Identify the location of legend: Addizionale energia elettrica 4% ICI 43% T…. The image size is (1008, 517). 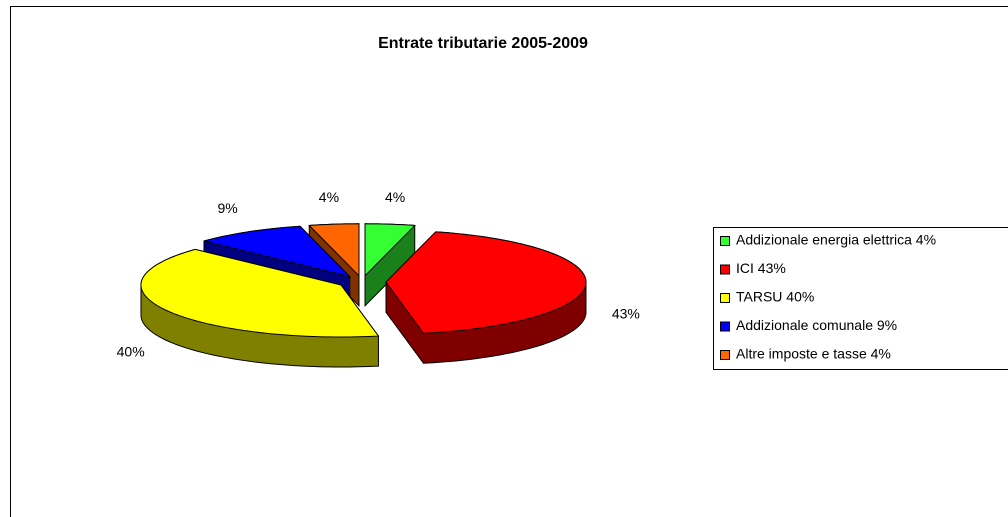
(828, 297).